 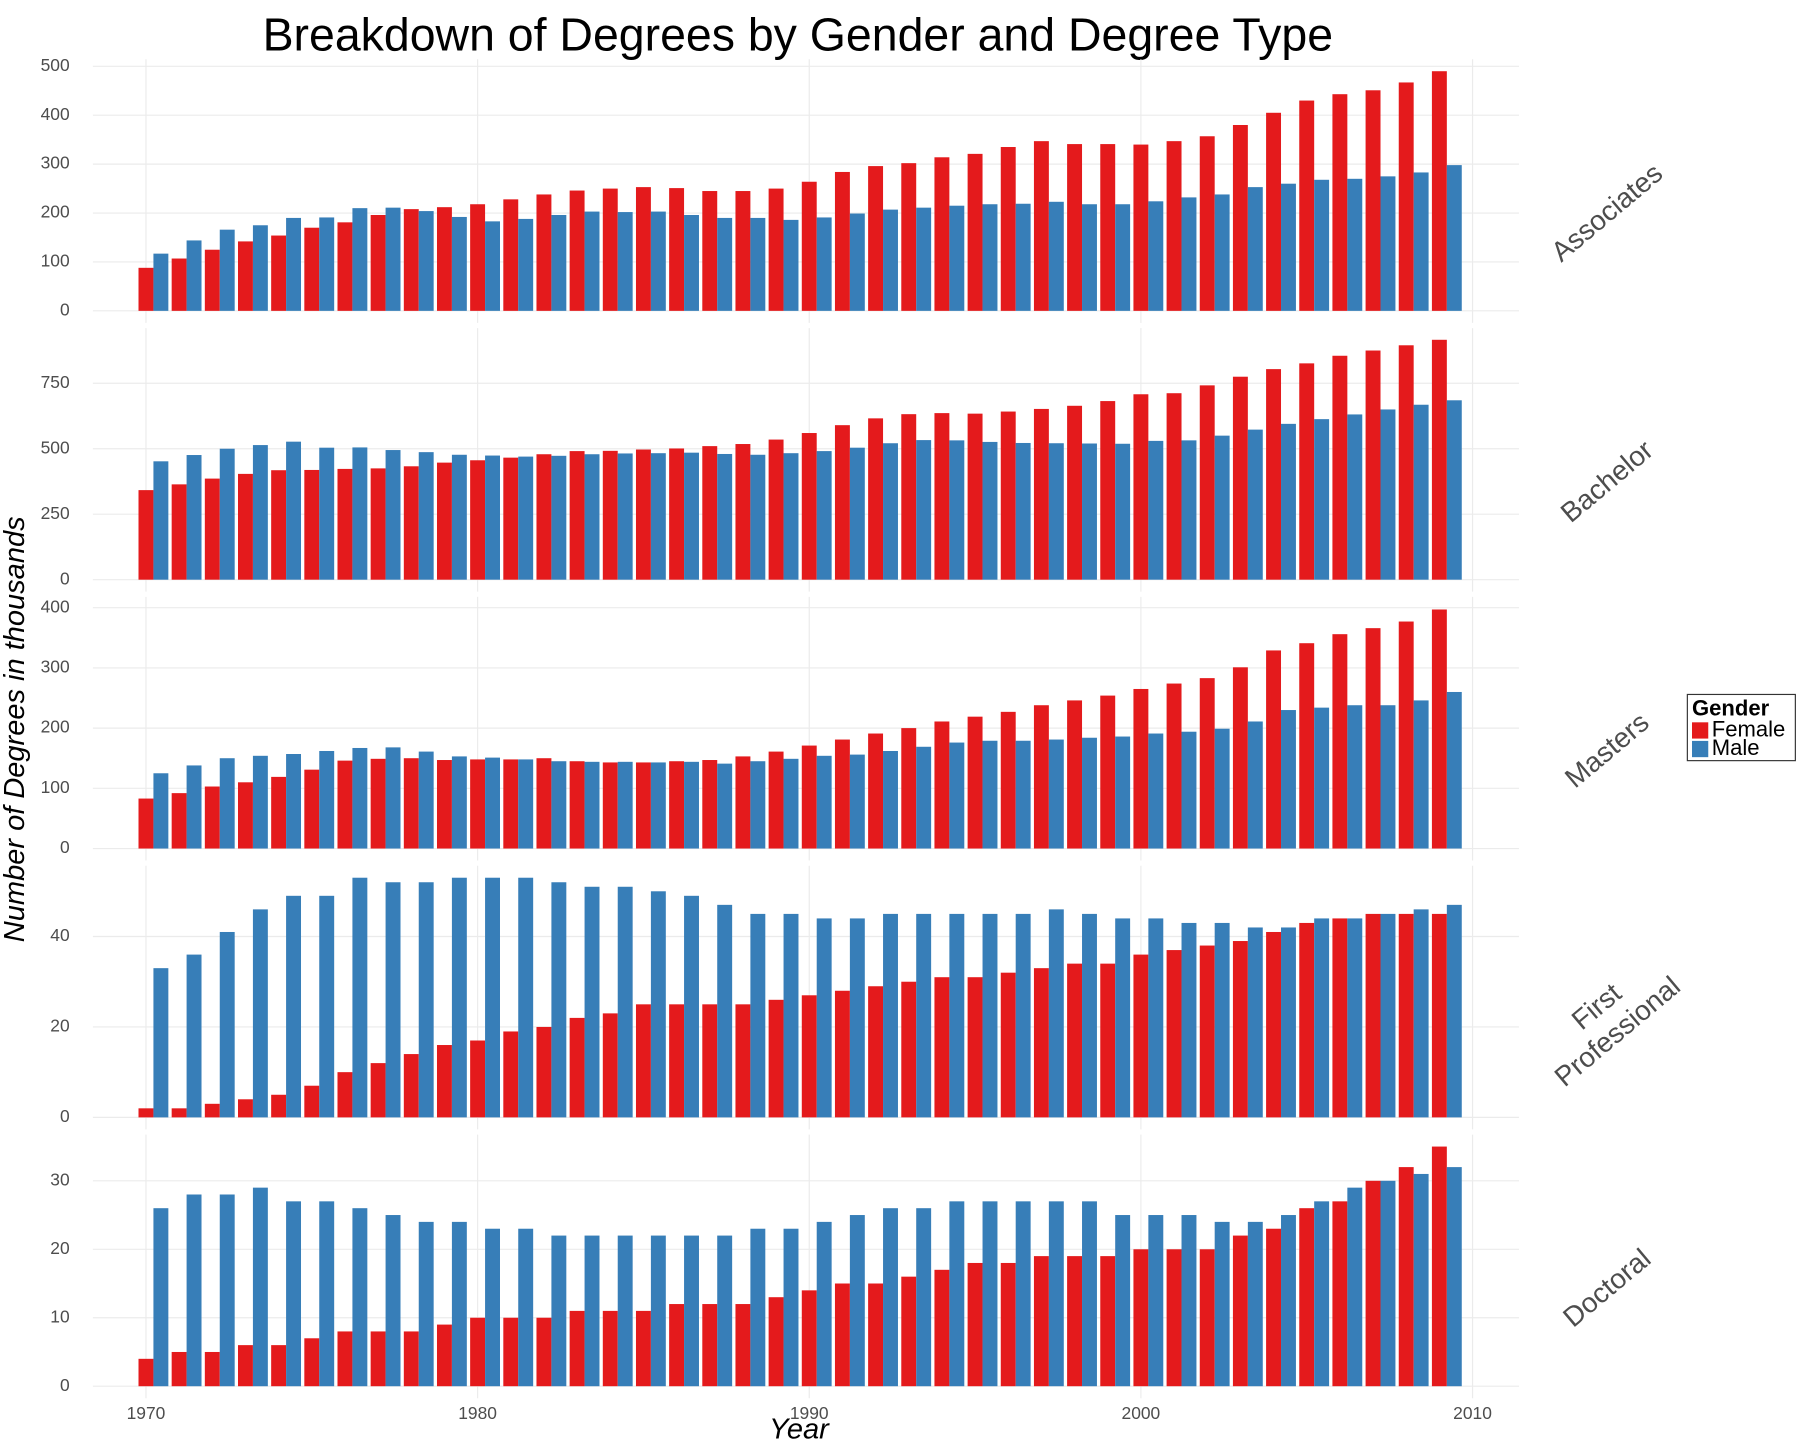 I want to click on y-tick-label: 0, so click(x=65, y=309).